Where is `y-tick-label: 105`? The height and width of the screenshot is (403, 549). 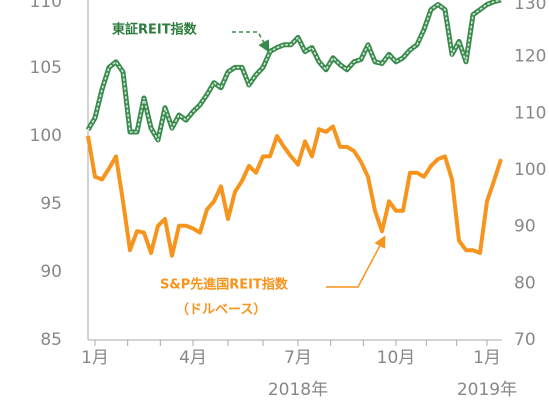 y-tick-label: 105 is located at coordinates (46, 68).